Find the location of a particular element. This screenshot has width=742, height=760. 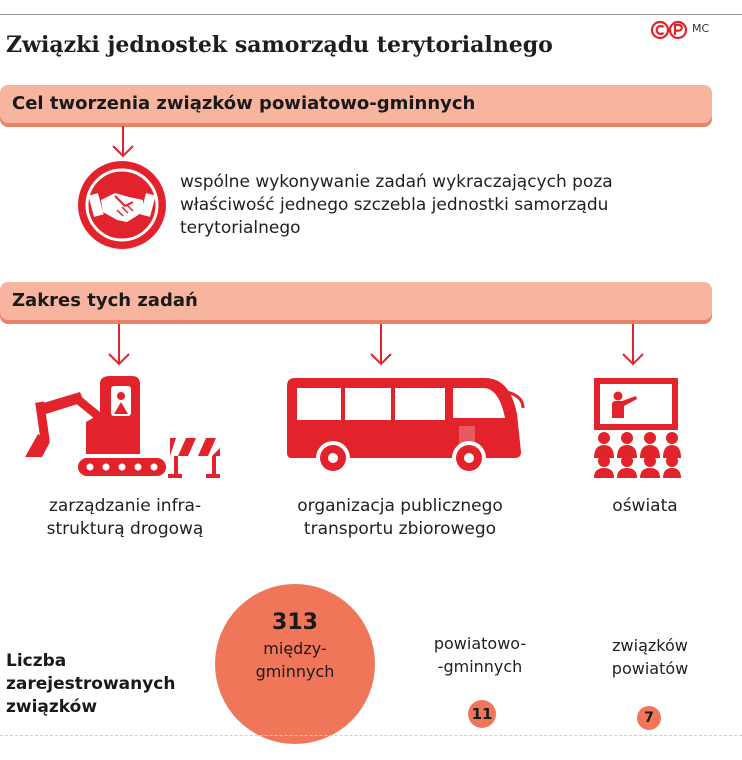

label-line: związków is located at coordinates (52, 707).